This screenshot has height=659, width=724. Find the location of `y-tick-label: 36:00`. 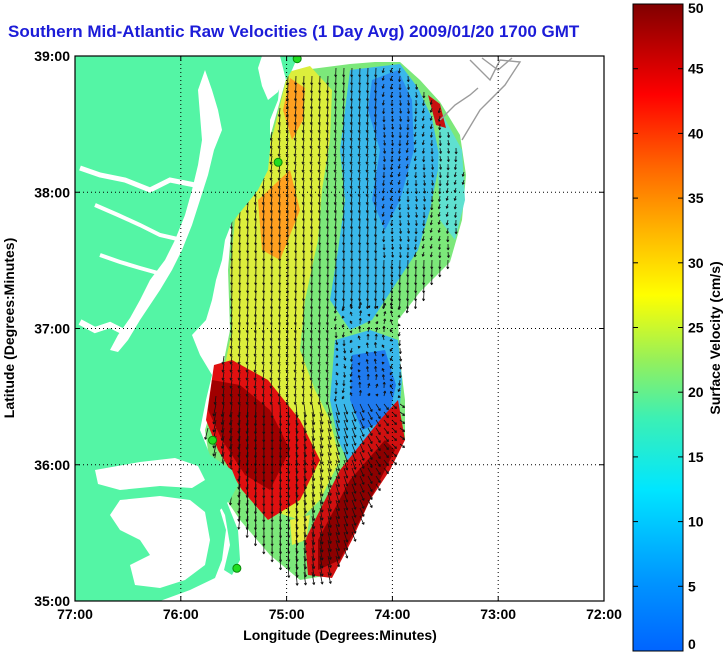

y-tick-label: 36:00 is located at coordinates (52, 465).